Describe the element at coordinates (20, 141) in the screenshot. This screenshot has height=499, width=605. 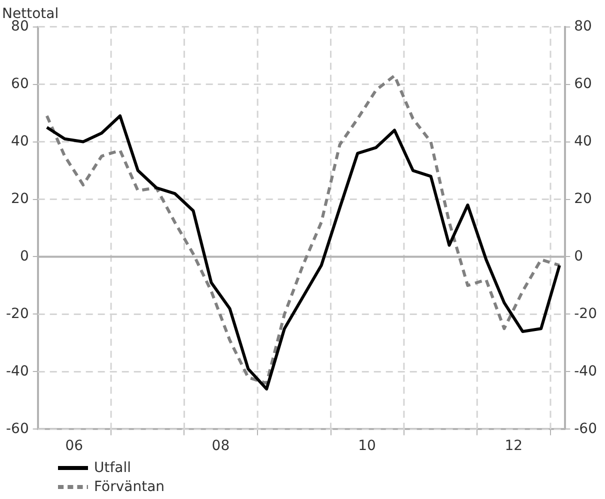
I see `y-tick-label: 40` at that location.